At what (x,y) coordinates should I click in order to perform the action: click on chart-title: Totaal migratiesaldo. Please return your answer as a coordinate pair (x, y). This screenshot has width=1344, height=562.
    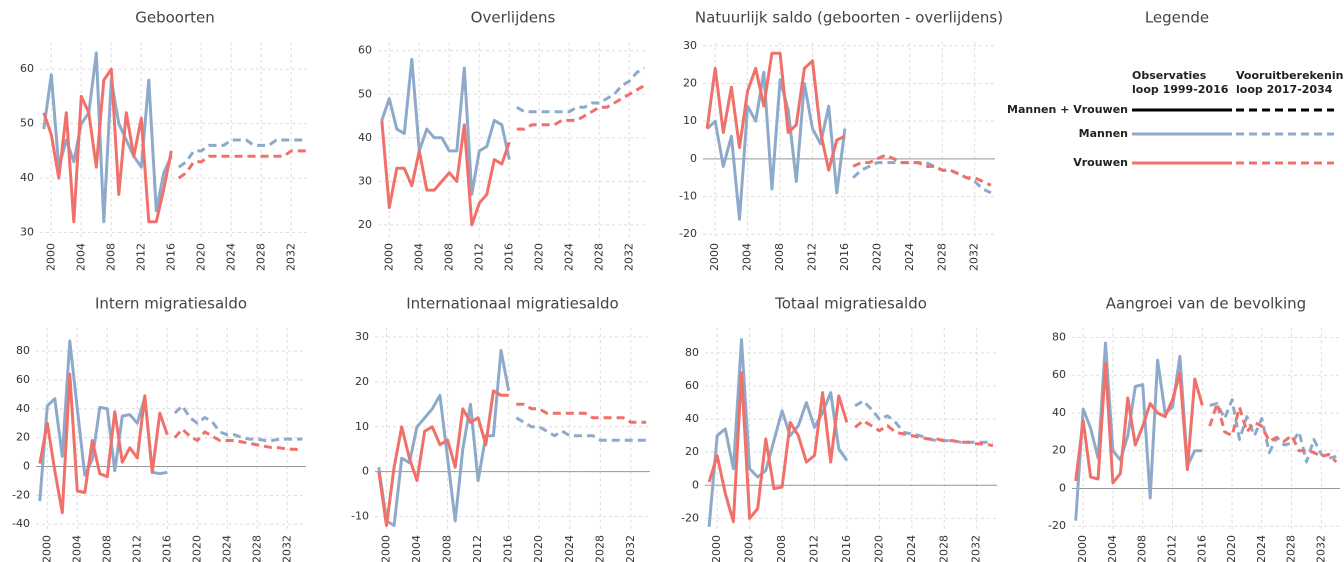
    Looking at the image, I should click on (850, 304).